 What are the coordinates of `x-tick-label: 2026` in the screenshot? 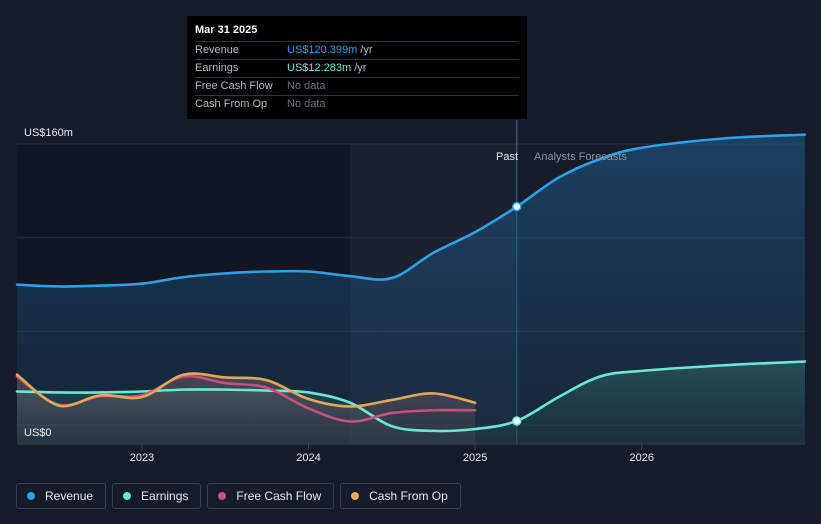 It's located at (641, 458).